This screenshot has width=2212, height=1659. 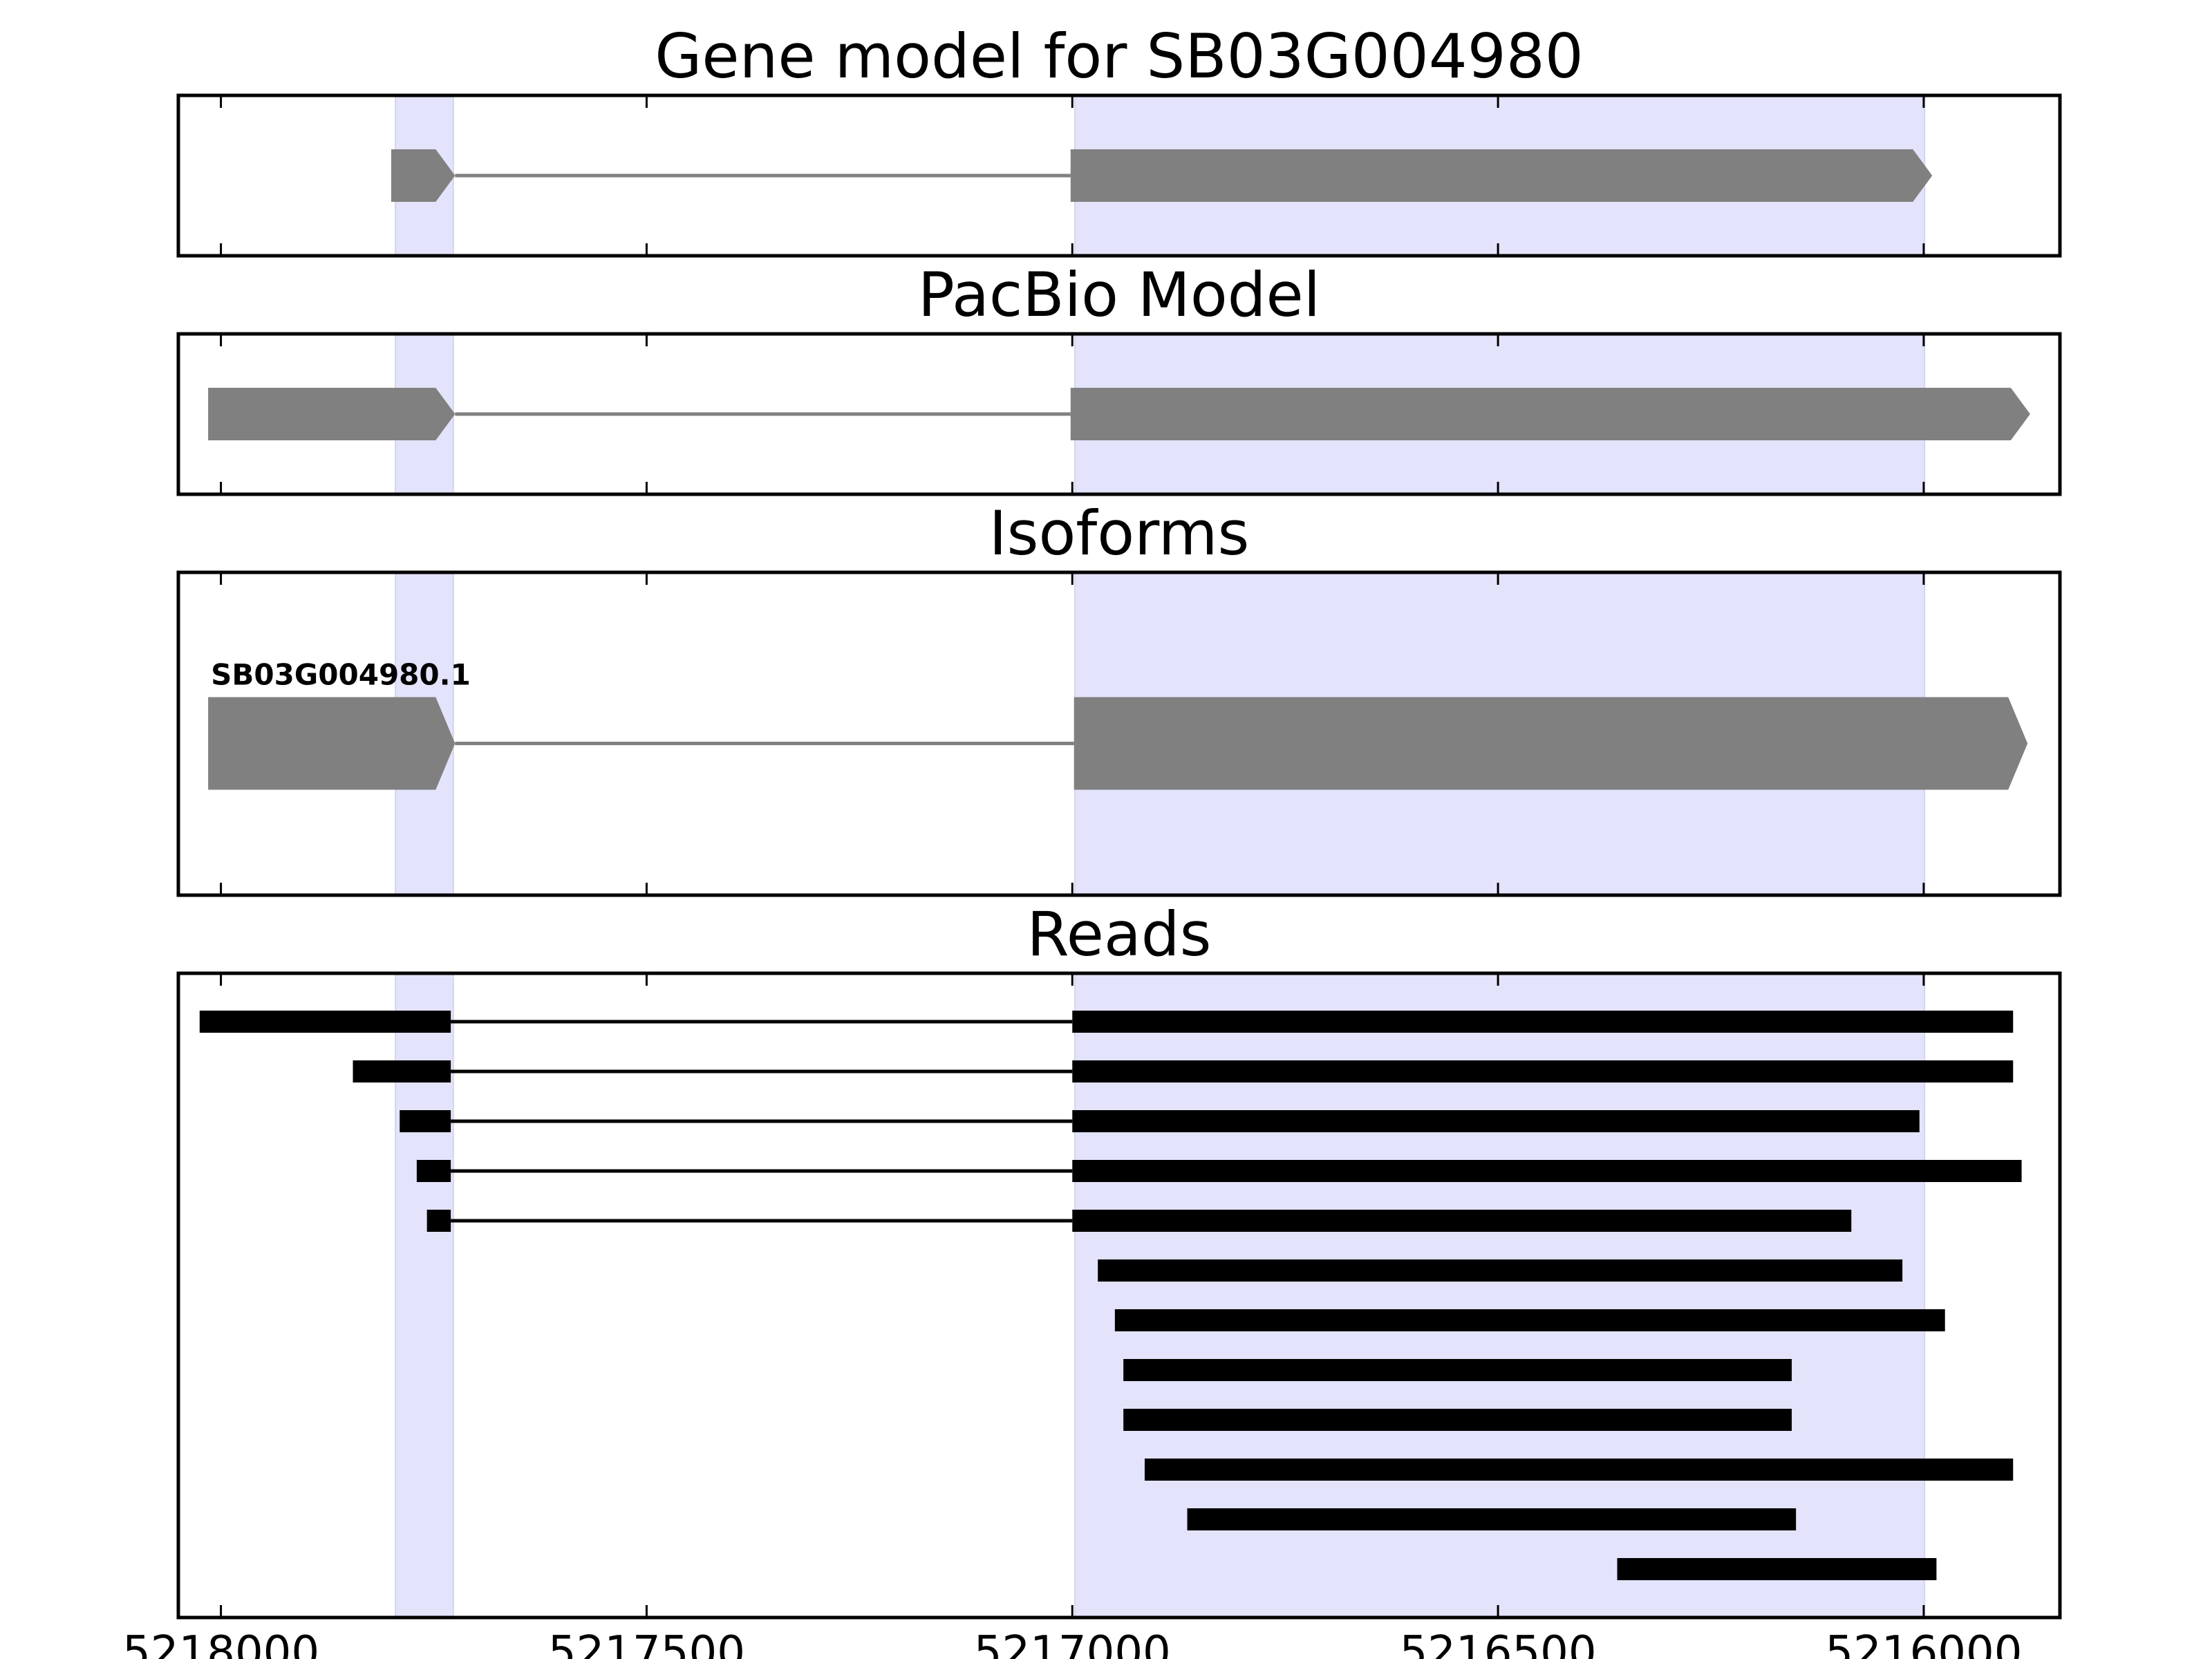 I want to click on panel-title: Reads, so click(x=1119, y=934).